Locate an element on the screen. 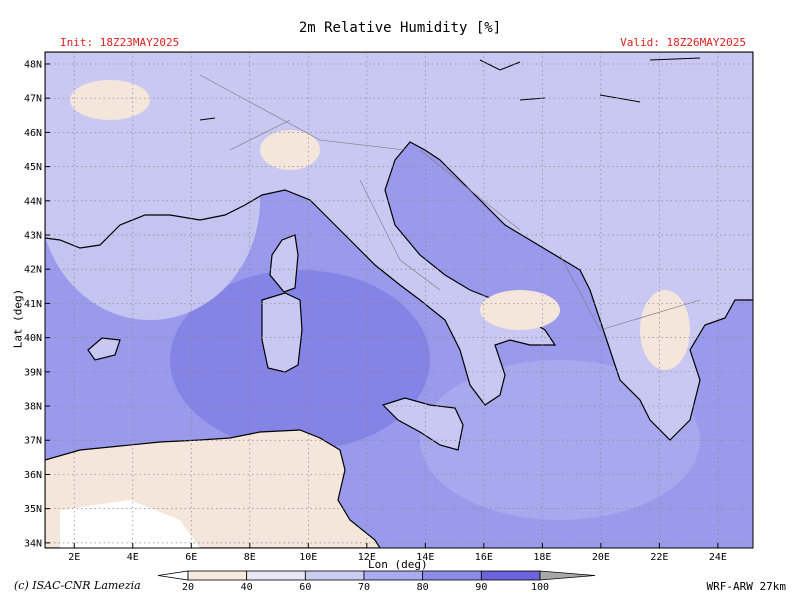 Image resolution: width=800 pixels, height=600 pixels. colorbar-label: 90 is located at coordinates (481, 587).